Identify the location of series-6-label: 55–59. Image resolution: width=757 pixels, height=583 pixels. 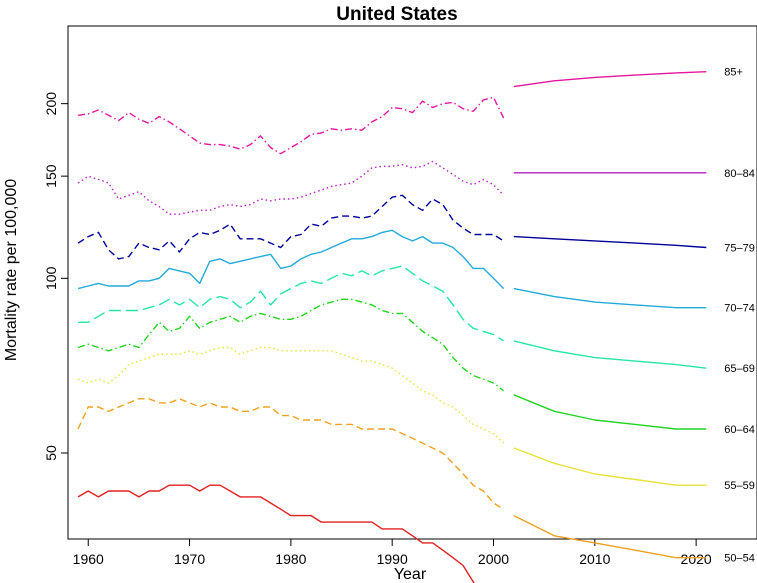
(739, 486).